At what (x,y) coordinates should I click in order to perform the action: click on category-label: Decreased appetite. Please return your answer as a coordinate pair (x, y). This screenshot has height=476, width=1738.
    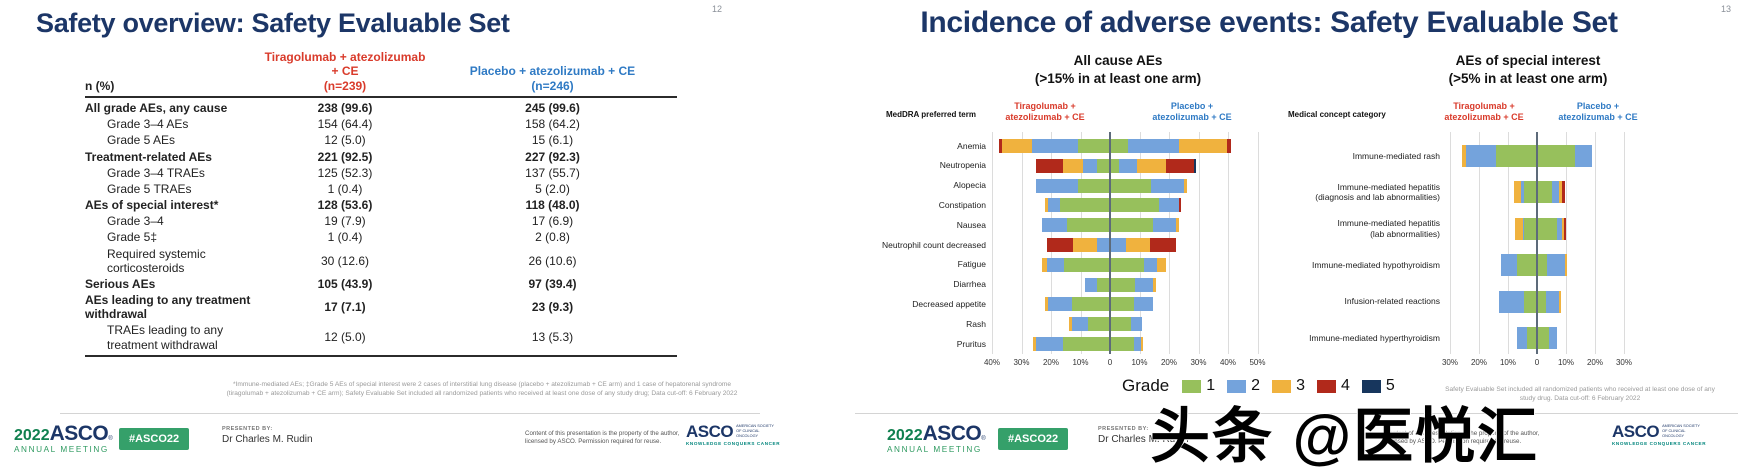
    Looking at the image, I should click on (949, 304).